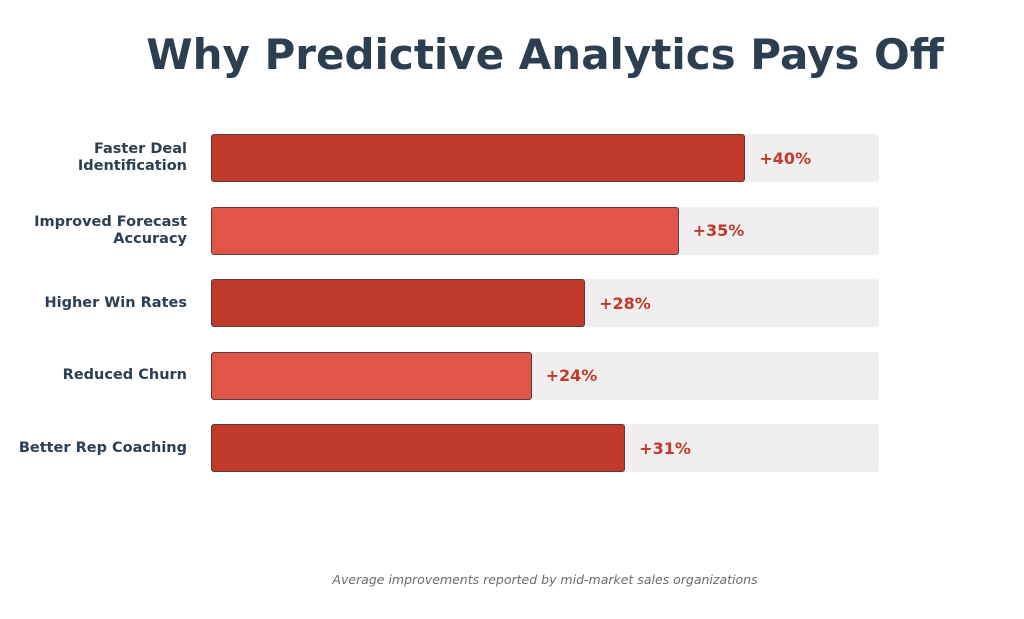 The image size is (1024, 619). I want to click on value-label: +40%, so click(785, 158).